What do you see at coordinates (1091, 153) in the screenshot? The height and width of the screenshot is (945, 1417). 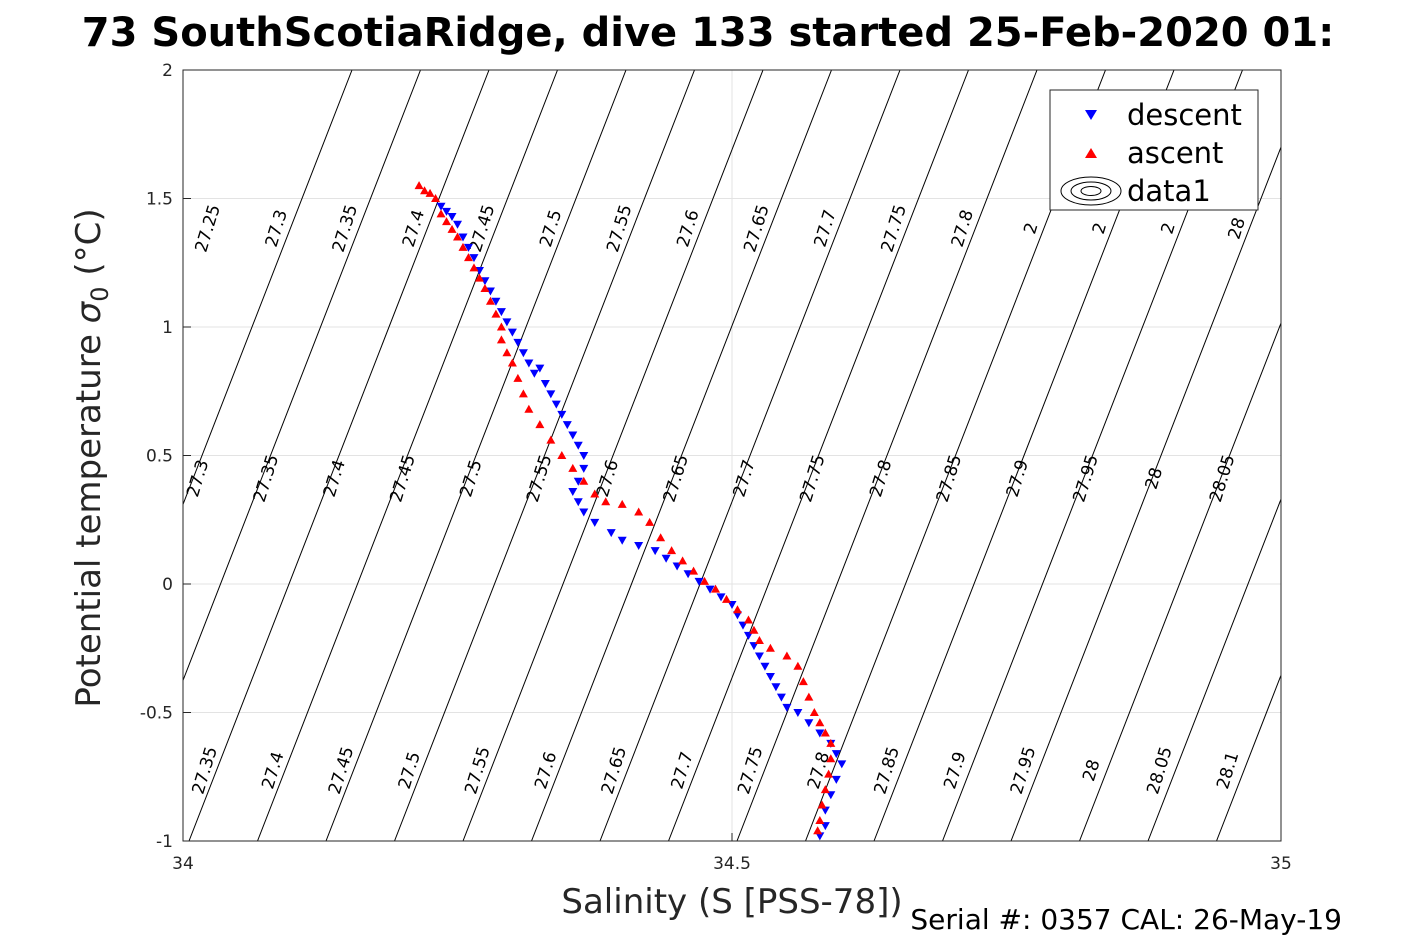 I see `legend-ascent-marker` at bounding box center [1091, 153].